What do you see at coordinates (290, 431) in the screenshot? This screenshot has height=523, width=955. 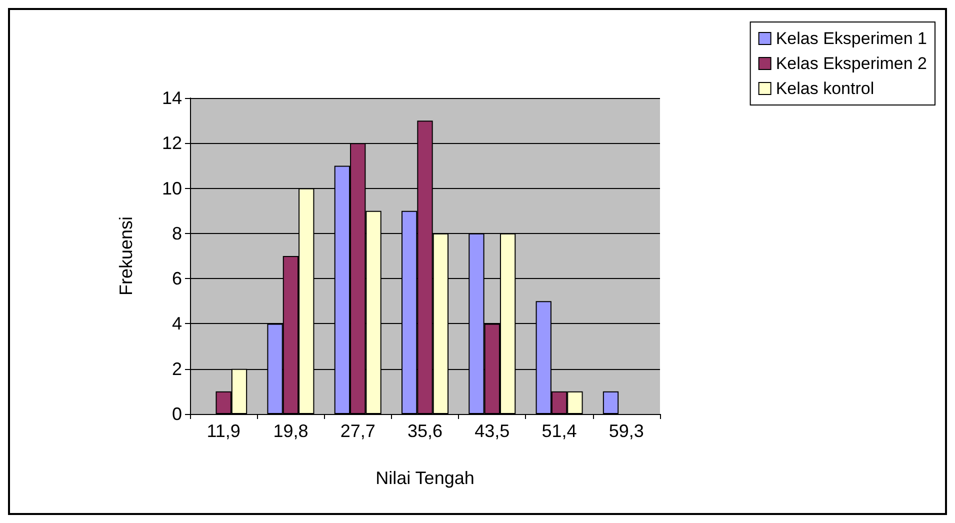 I see `x-tick-label: 19,8` at bounding box center [290, 431].